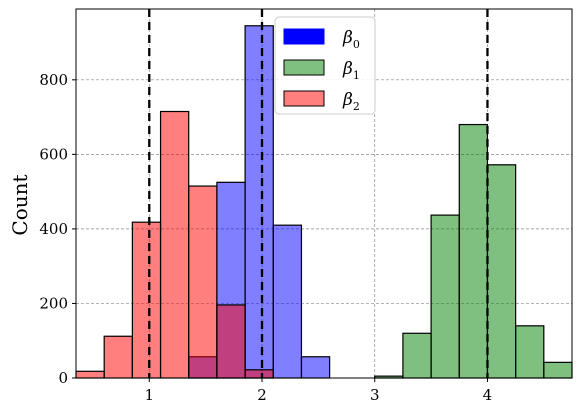  What do you see at coordinates (20, 204) in the screenshot?
I see `y-axis-label: Count` at bounding box center [20, 204].